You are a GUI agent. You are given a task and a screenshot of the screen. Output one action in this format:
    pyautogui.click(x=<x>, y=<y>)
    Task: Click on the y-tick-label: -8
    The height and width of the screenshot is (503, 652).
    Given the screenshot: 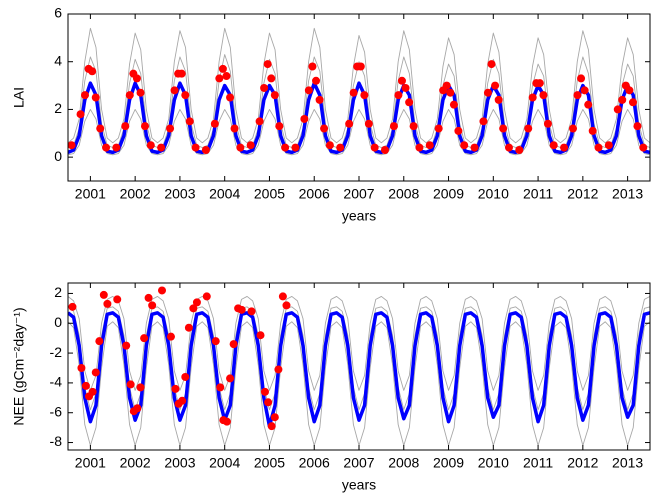 What is the action you would take?
    pyautogui.click(x=56, y=441)
    